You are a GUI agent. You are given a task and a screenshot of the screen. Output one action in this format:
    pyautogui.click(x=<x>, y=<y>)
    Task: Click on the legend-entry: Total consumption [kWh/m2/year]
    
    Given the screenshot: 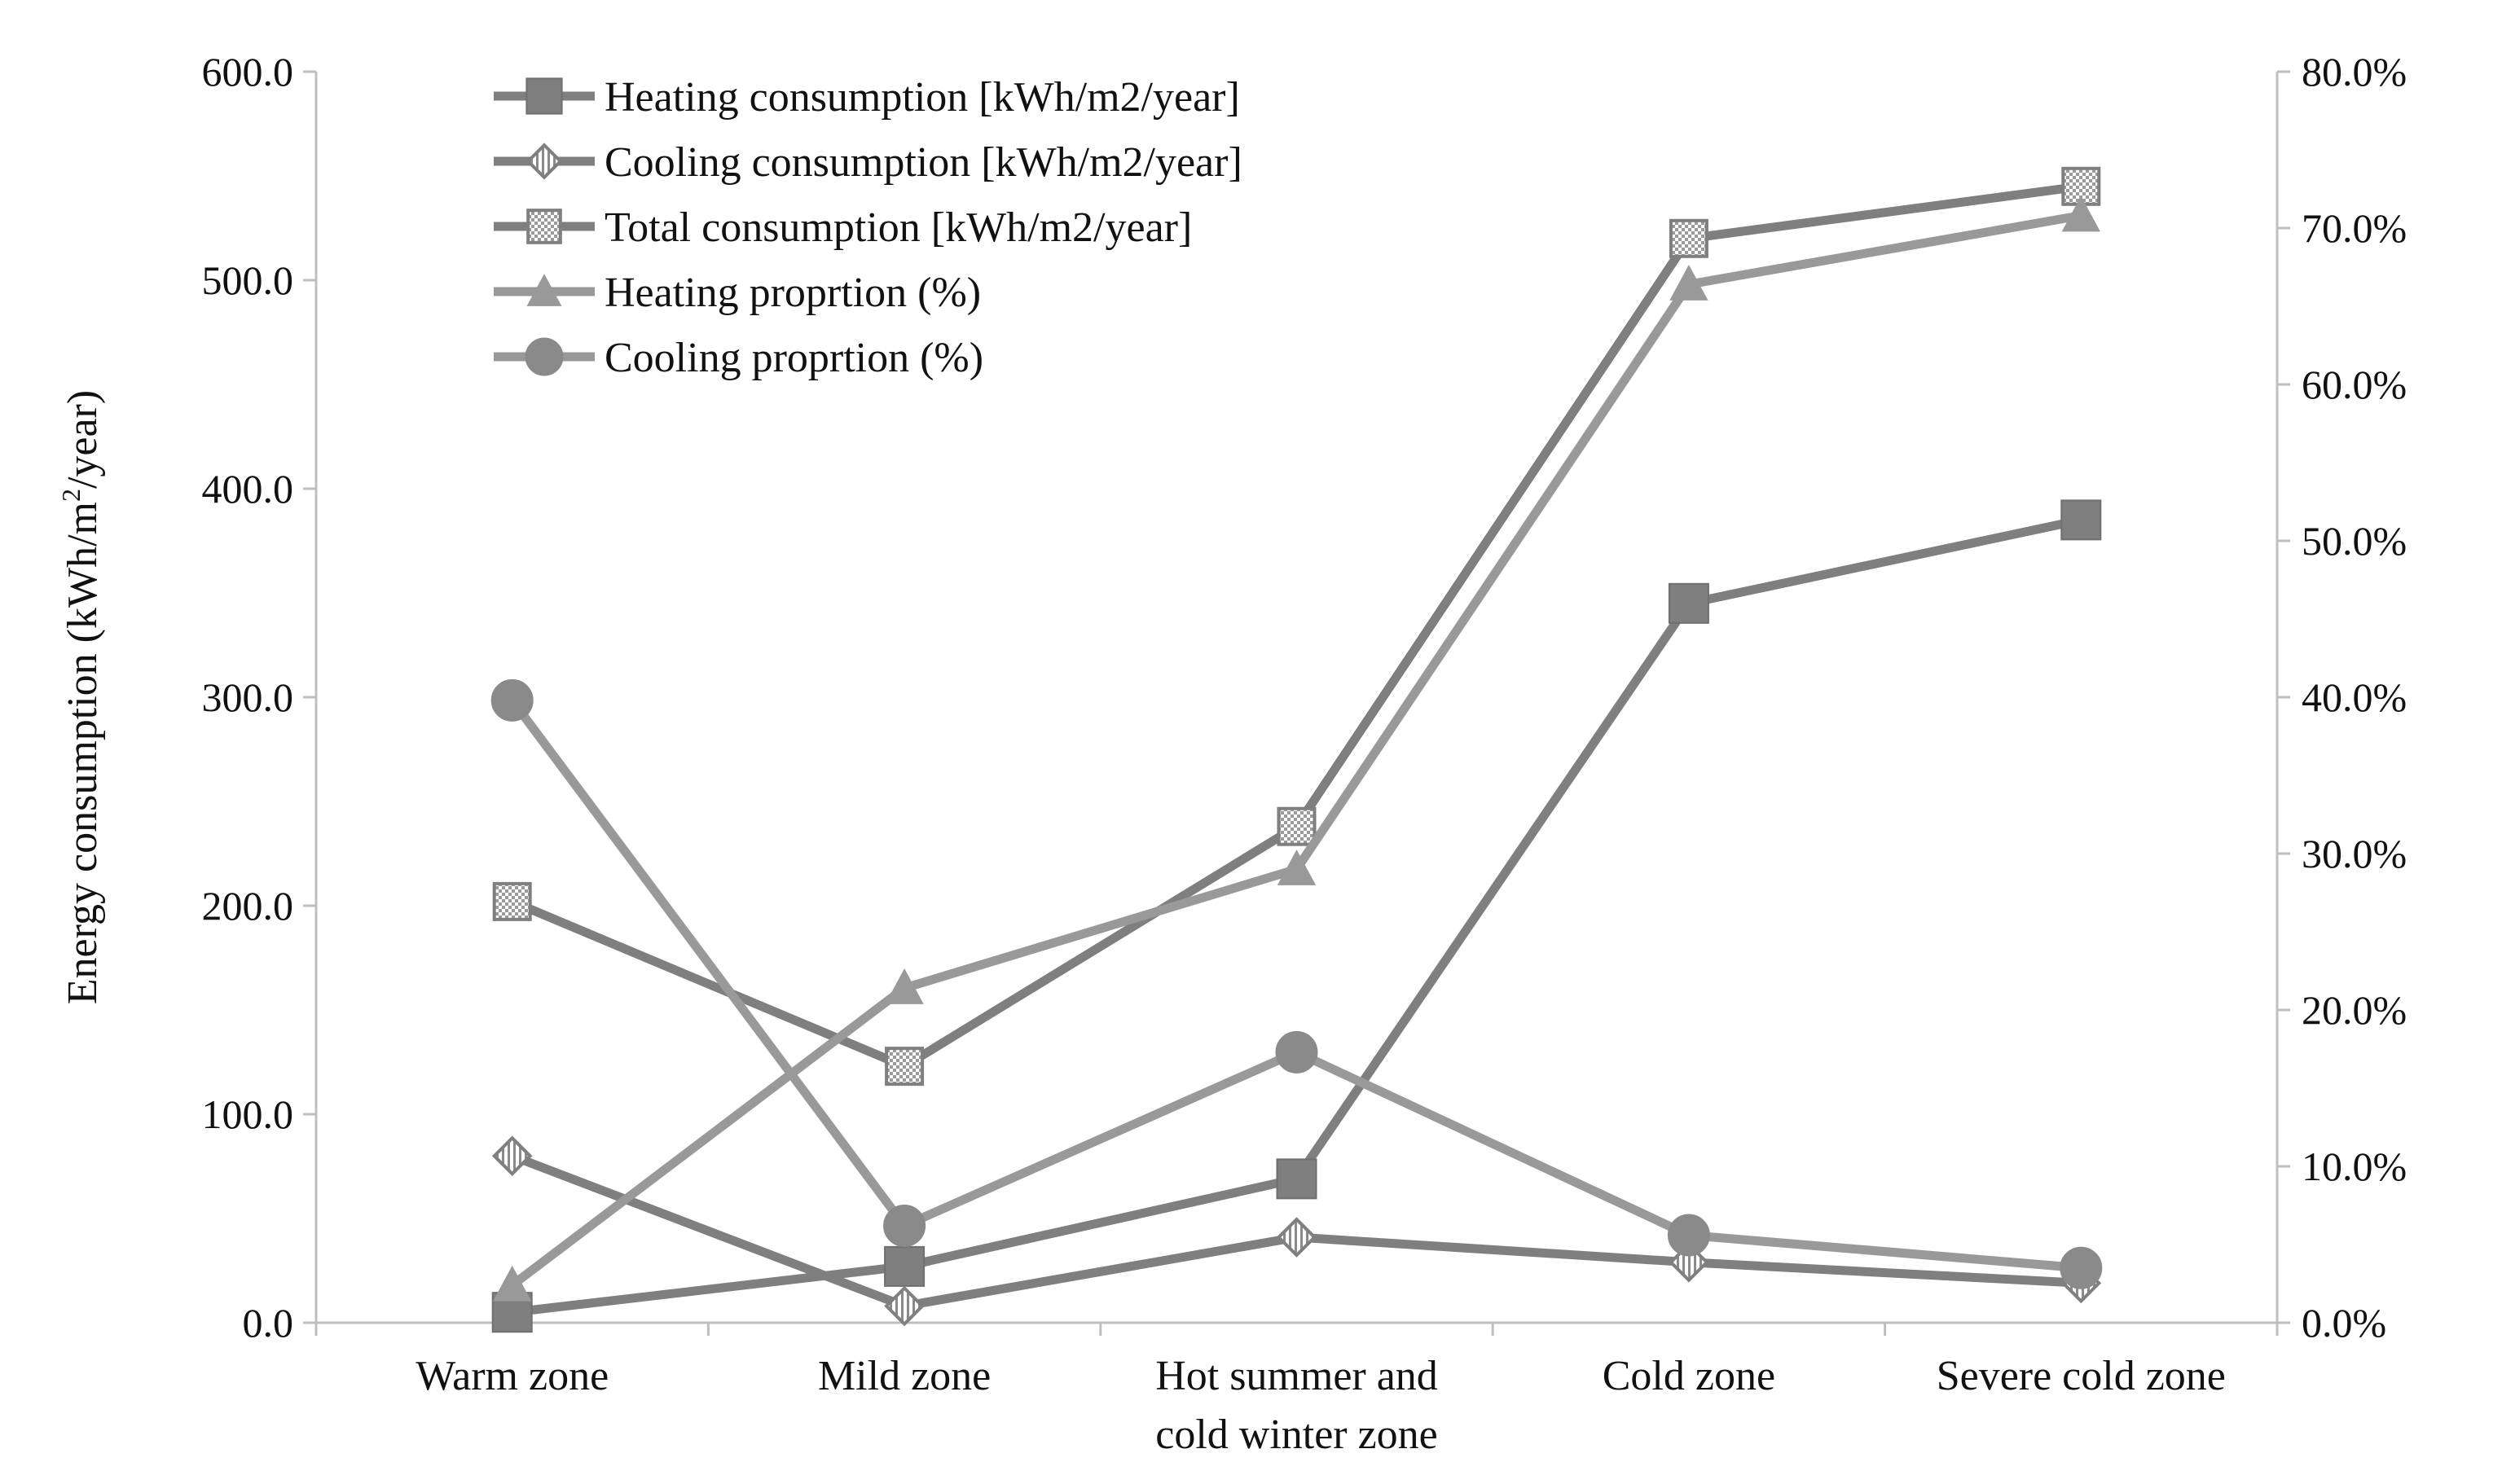 What is the action you would take?
    pyautogui.click(x=843, y=227)
    